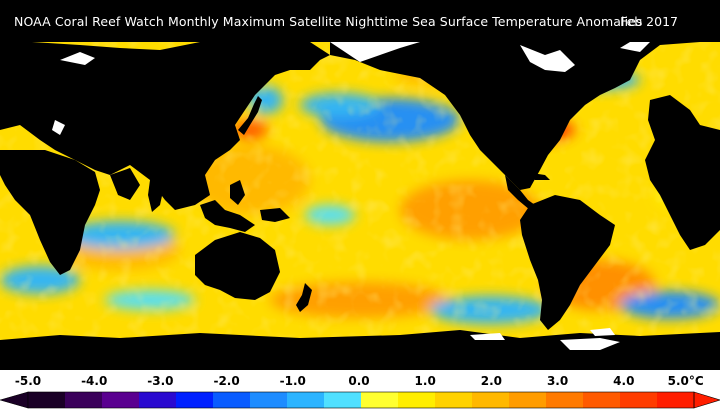 The width and height of the screenshot is (720, 411). Describe the element at coordinates (706, 400) in the screenshot. I see `colorbar-right-arrow` at that location.